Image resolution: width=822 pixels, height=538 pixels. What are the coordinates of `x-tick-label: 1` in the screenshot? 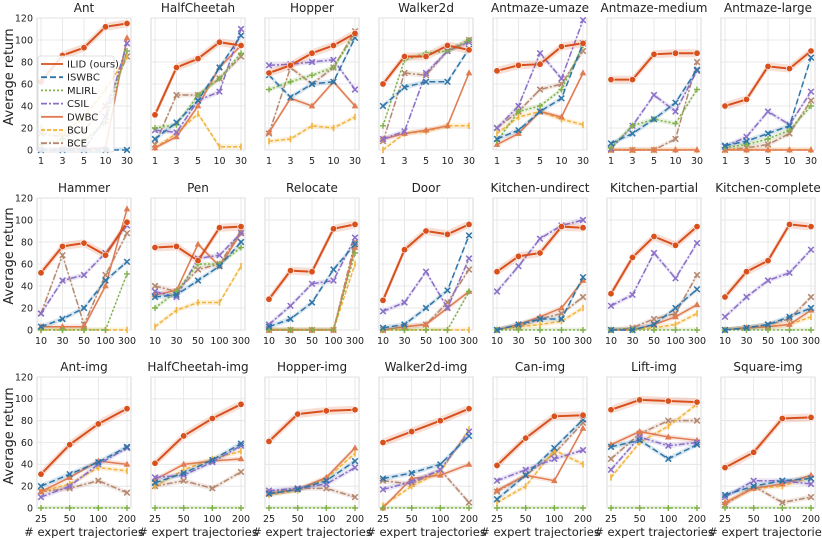 It's located at (383, 161).